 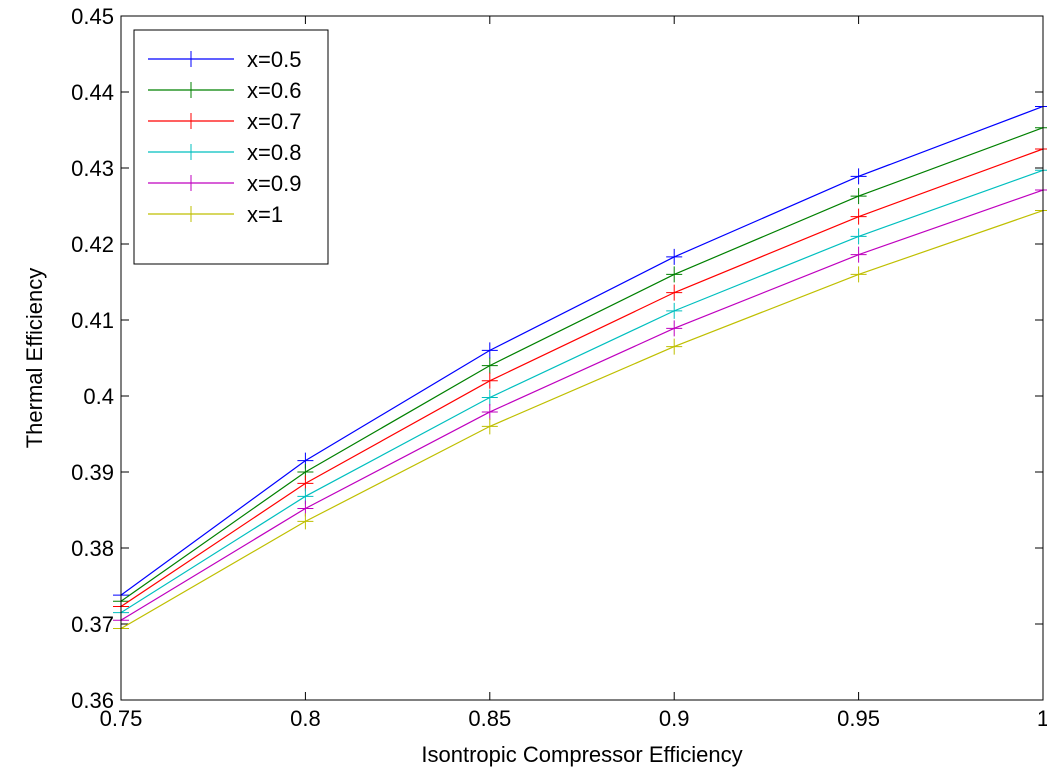 What do you see at coordinates (92, 244) in the screenshot?
I see `y-tick-label: 0.42` at bounding box center [92, 244].